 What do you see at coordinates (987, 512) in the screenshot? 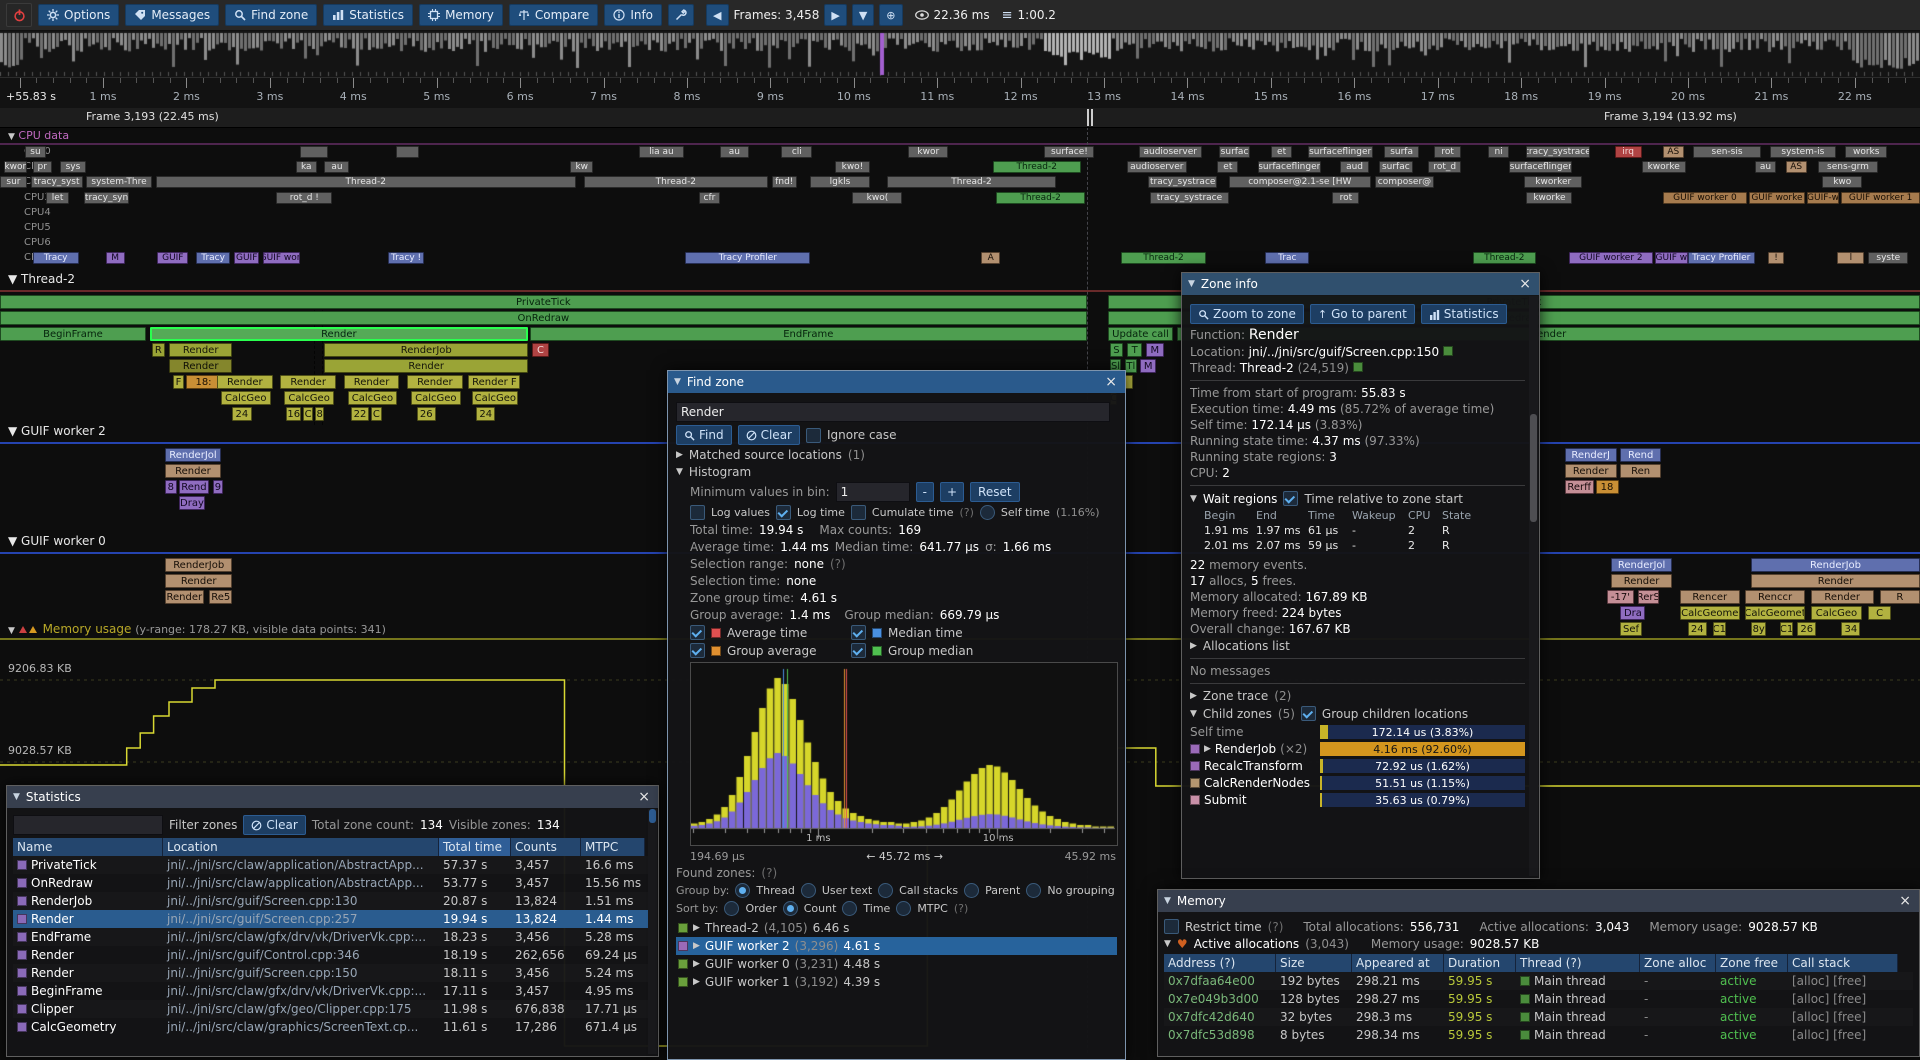
I see `self-time-toggle` at bounding box center [987, 512].